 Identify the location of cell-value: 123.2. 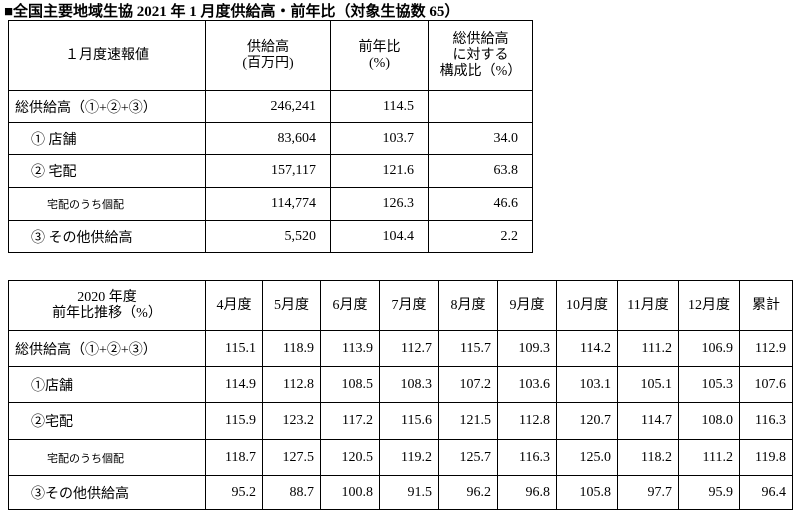
(298, 420).